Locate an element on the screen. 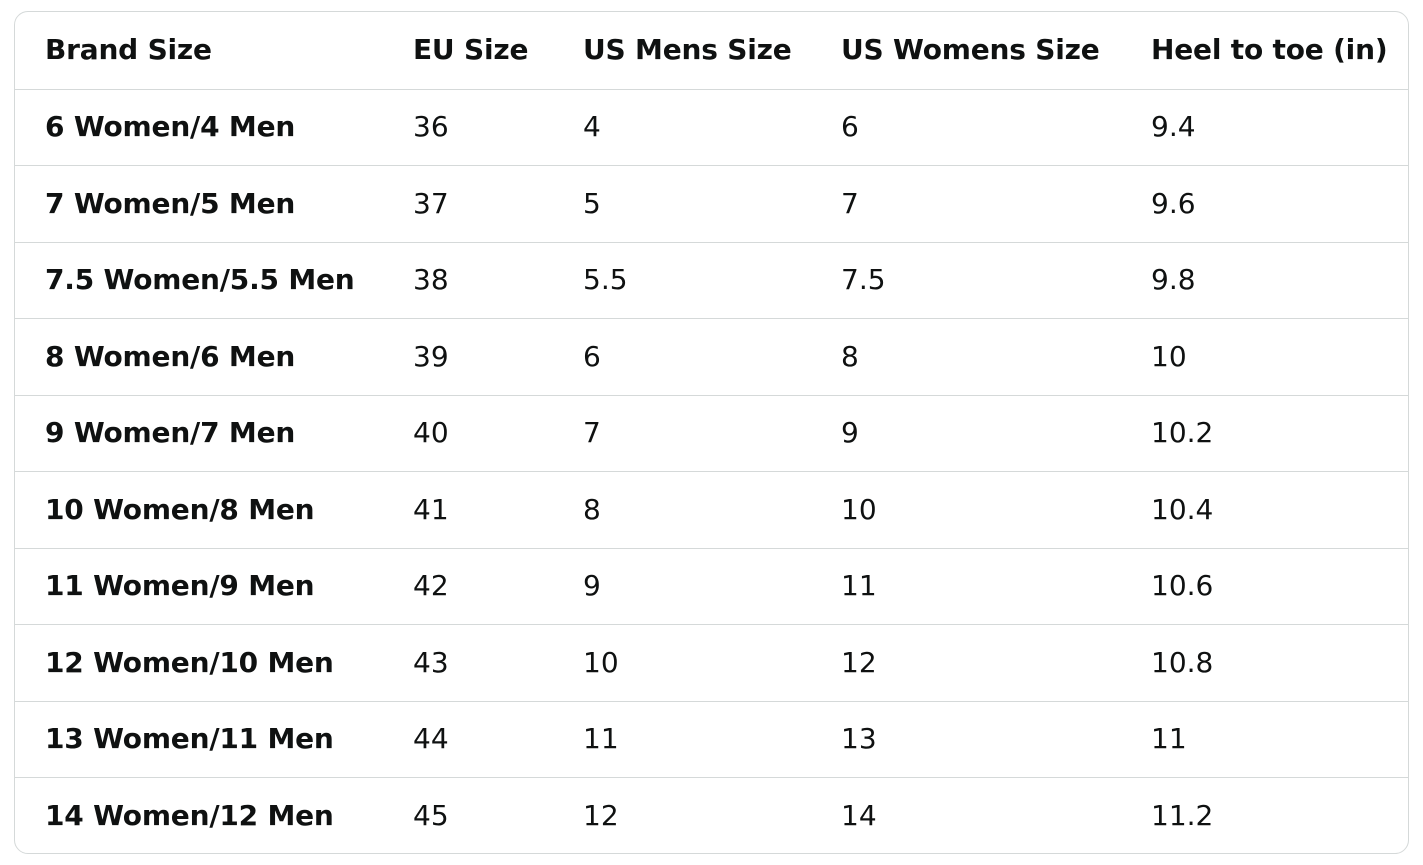  us-mens-size-cell: 9 is located at coordinates (682, 586).